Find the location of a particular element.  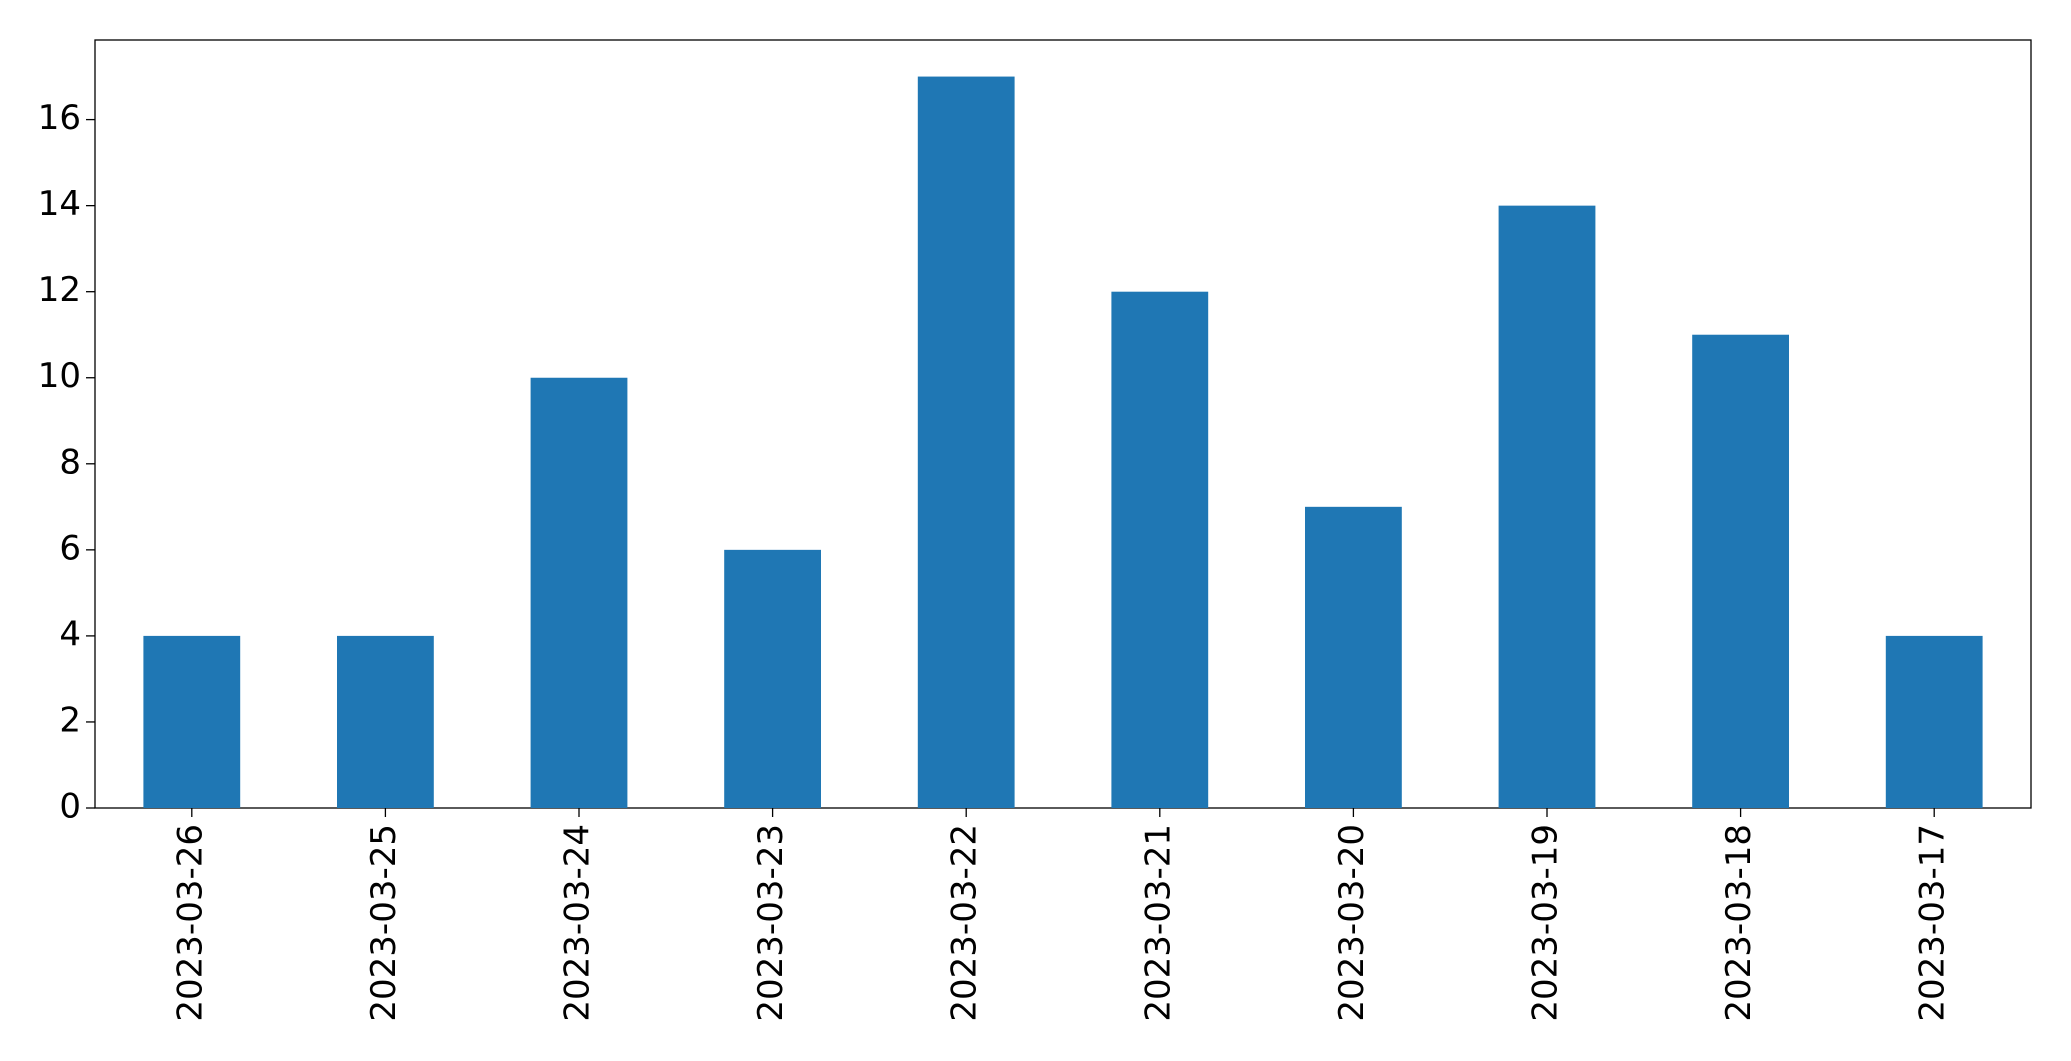

x-tick-label: 2023-03-19 is located at coordinates (1546, 923).